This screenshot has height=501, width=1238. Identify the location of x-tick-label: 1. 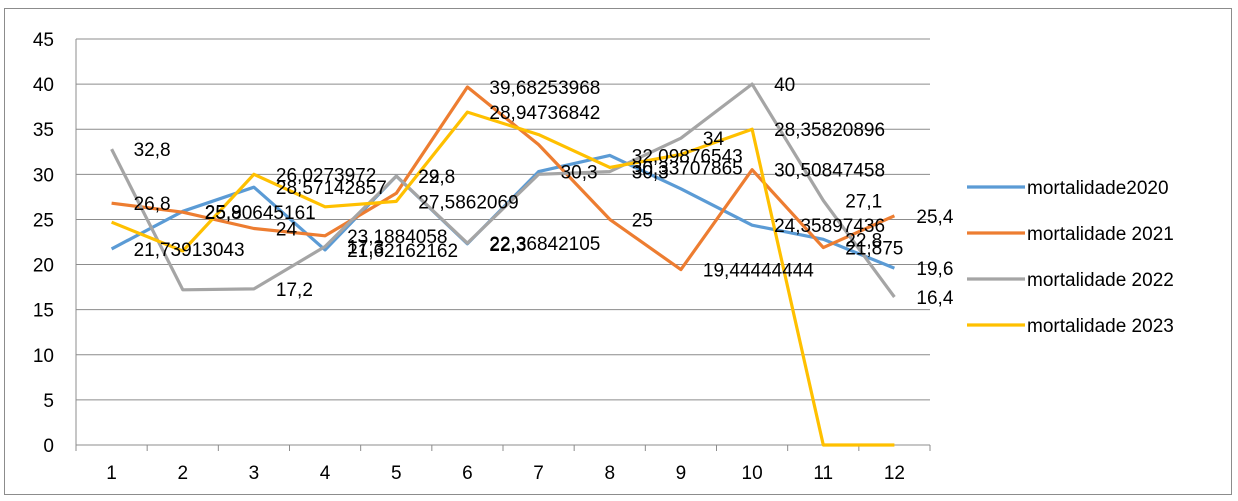
(111, 473).